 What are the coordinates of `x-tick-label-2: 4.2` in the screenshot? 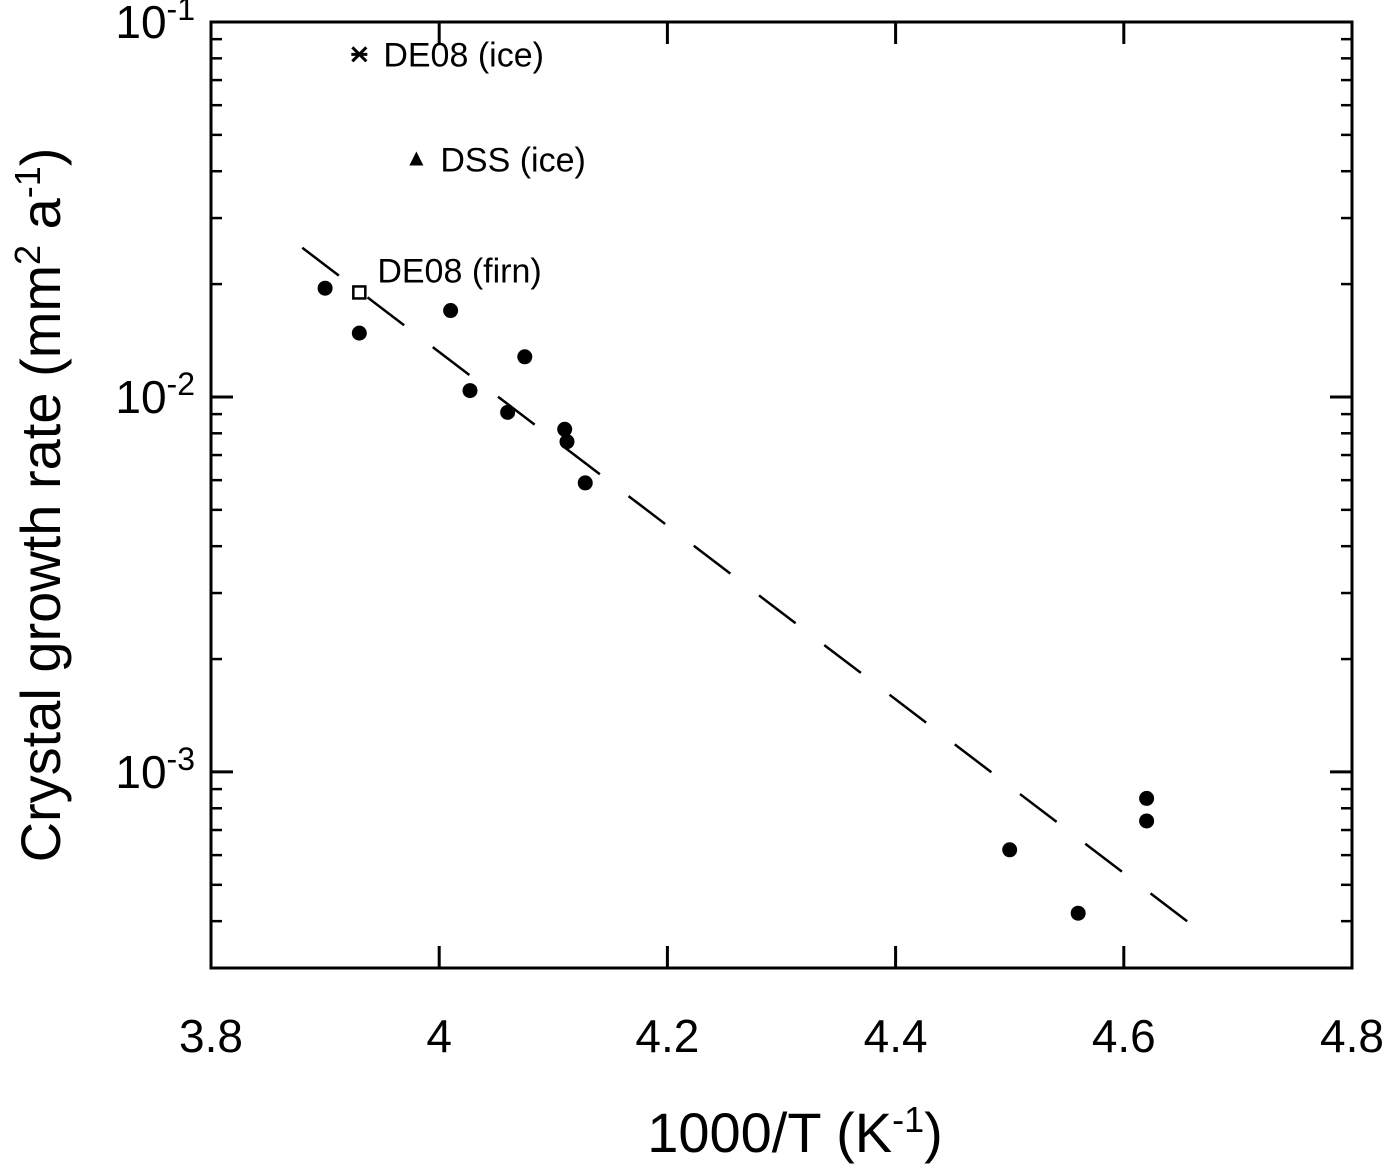 It's located at (667, 1036).